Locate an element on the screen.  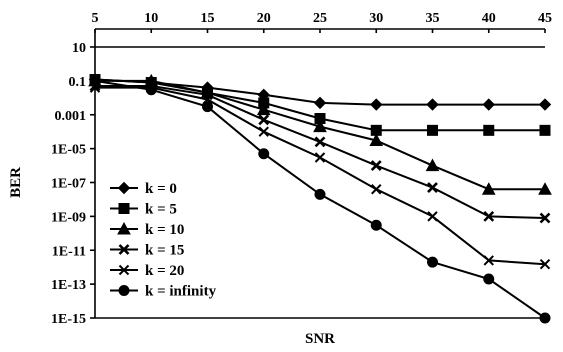
legend-label: k = 5 is located at coordinates (161, 210).